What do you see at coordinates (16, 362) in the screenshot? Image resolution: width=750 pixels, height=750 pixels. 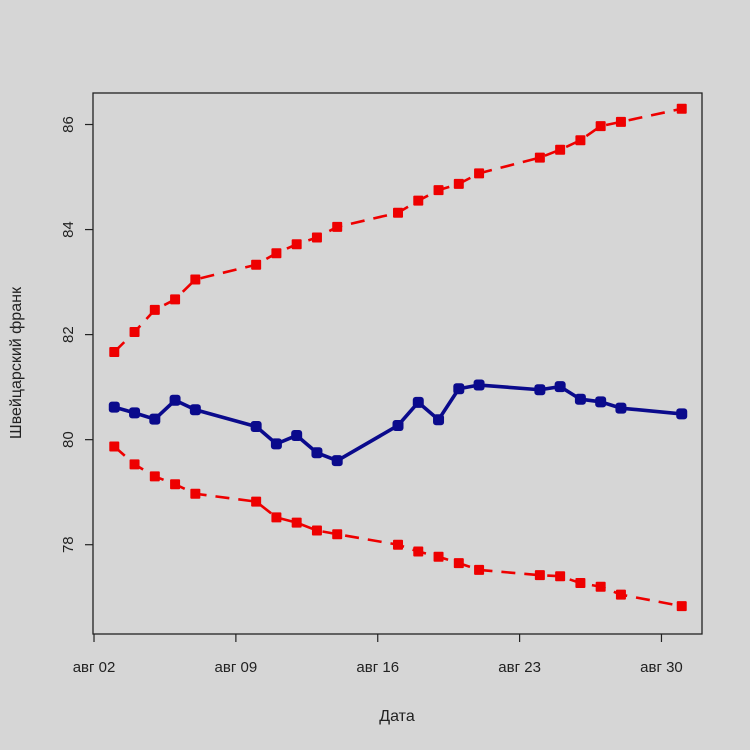 I see `y-axis-label: Швейцарский франк` at bounding box center [16, 362].